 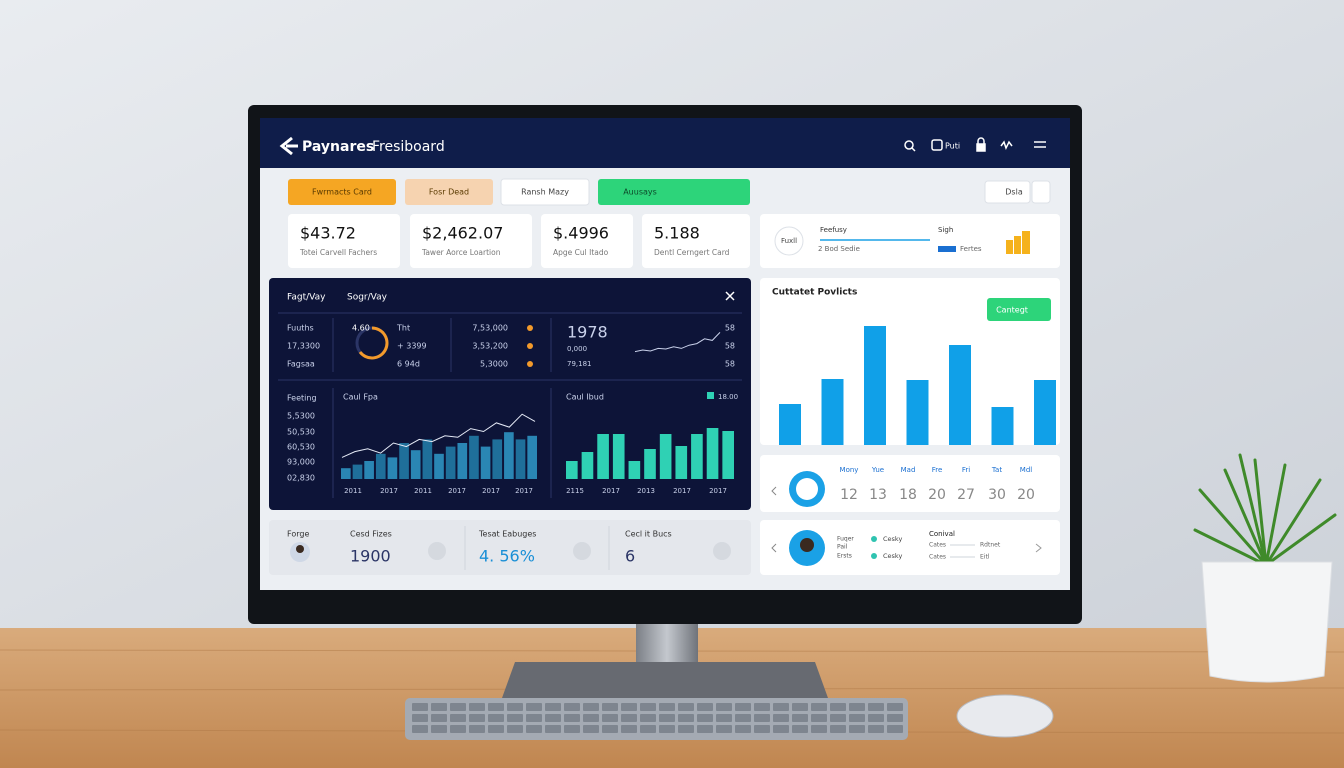 What do you see at coordinates (910, 241) in the screenshot?
I see `summary-card` at bounding box center [910, 241].